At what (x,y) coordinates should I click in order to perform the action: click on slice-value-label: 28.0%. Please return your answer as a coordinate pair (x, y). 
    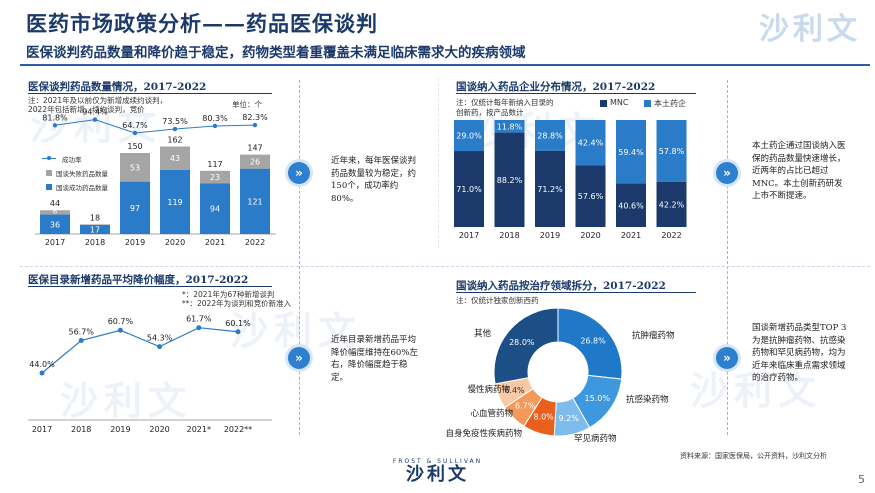
    Looking at the image, I should click on (522, 342).